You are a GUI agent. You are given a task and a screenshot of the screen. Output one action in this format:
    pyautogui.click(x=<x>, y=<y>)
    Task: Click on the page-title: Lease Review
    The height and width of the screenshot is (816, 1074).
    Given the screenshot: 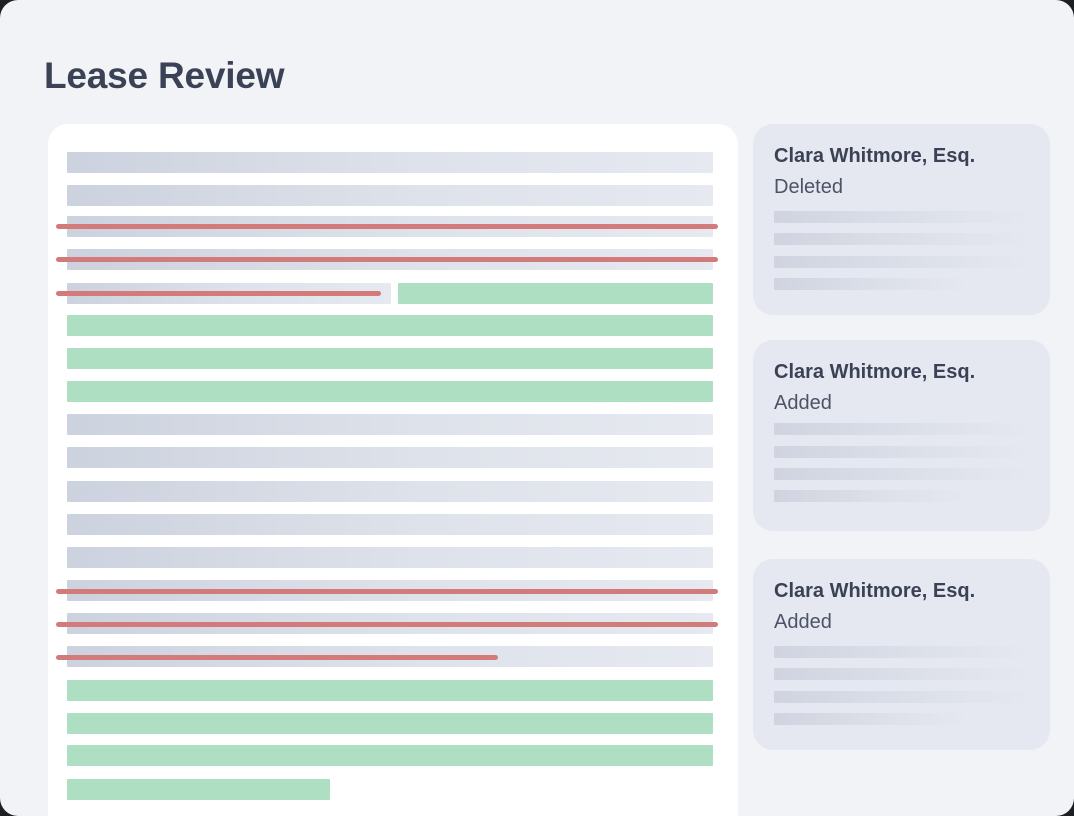 What is the action you would take?
    pyautogui.click(x=164, y=75)
    